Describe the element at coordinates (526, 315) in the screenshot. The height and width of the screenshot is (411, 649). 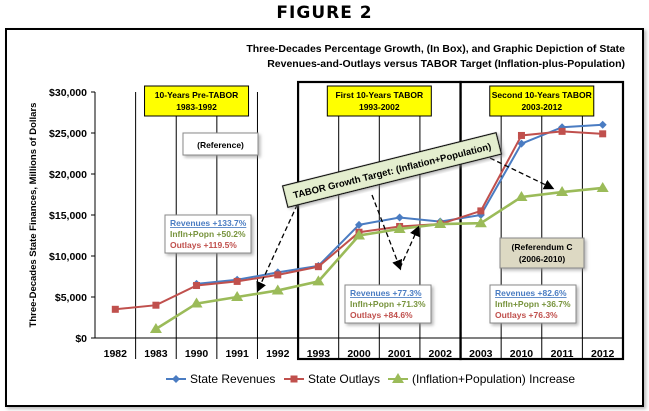
I see `growth-outlays: Outlays +76.3%` at that location.